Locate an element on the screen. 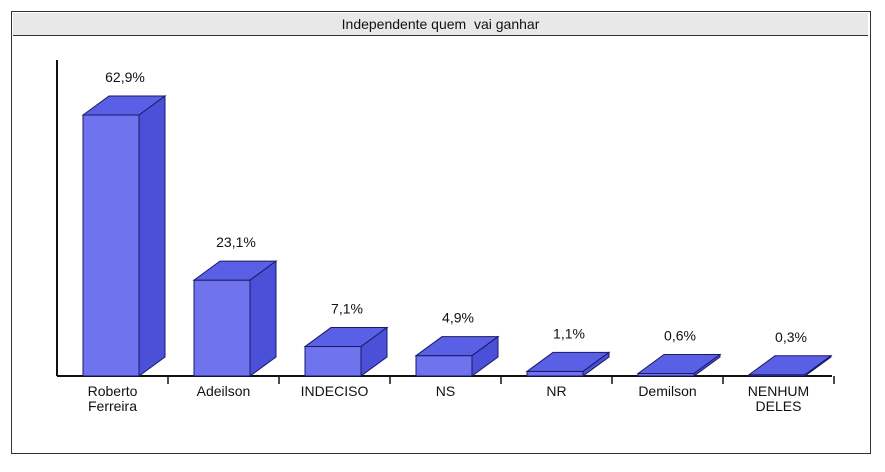 This screenshot has height=472, width=885. data-label: 4,9% is located at coordinates (458, 318).